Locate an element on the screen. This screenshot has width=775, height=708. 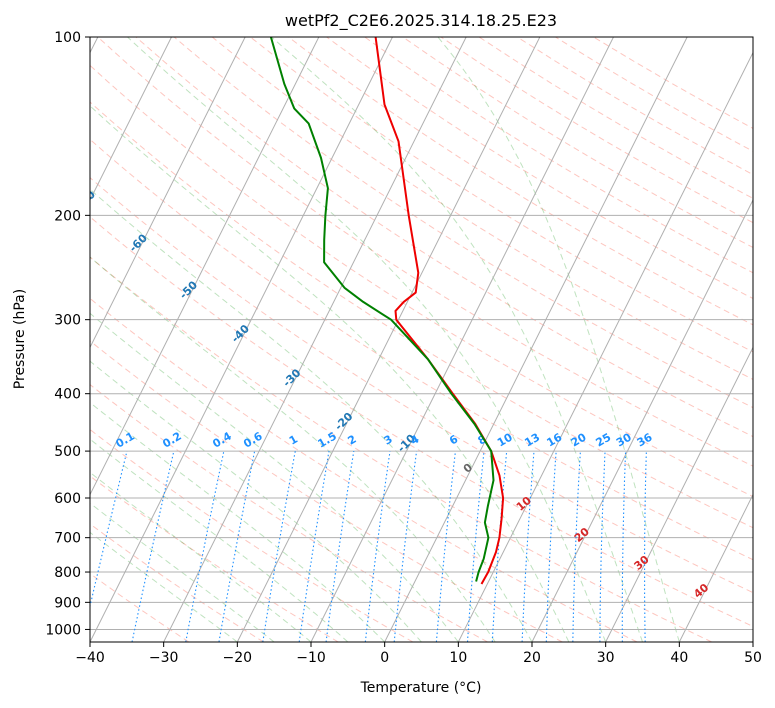
mixing-ratio-label: 30 is located at coordinates (624, 439).